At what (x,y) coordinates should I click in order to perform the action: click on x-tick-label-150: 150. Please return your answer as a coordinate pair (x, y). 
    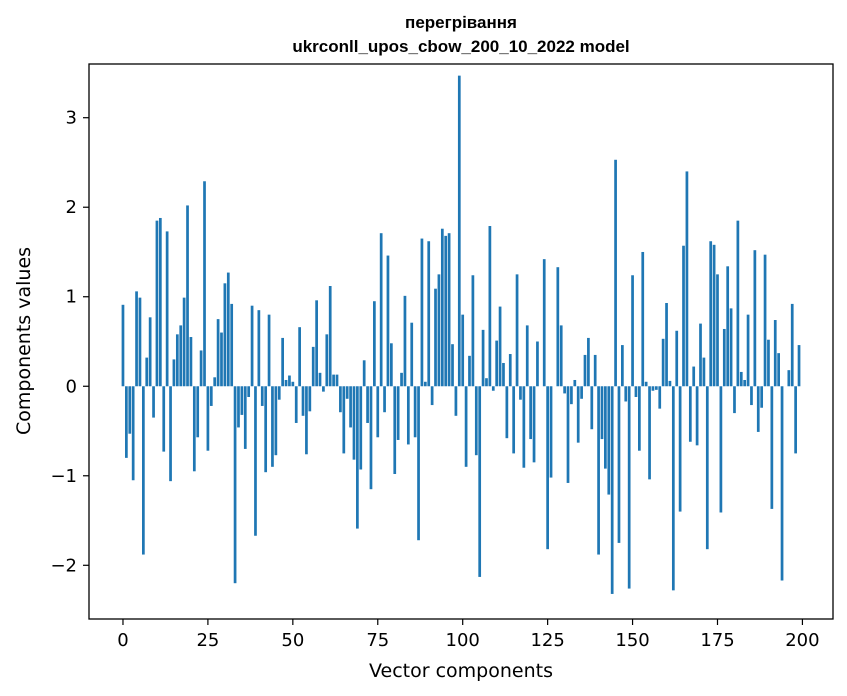
    Looking at the image, I should click on (632, 640).